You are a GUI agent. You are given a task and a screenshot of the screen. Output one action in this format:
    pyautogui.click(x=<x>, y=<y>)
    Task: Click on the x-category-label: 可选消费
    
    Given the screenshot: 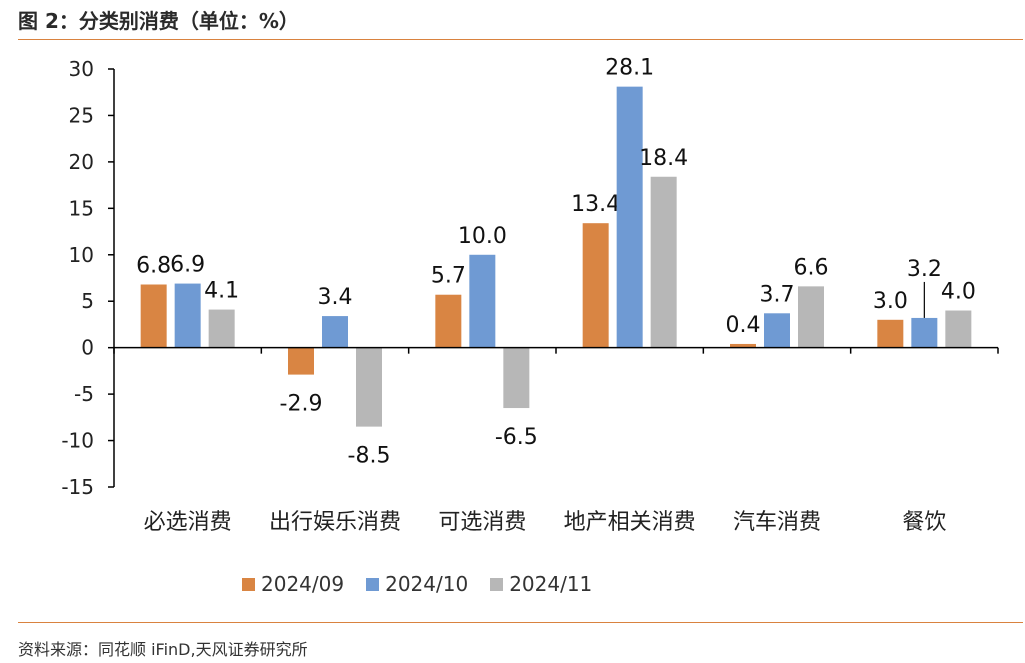 What is the action you would take?
    pyautogui.click(x=482, y=522)
    